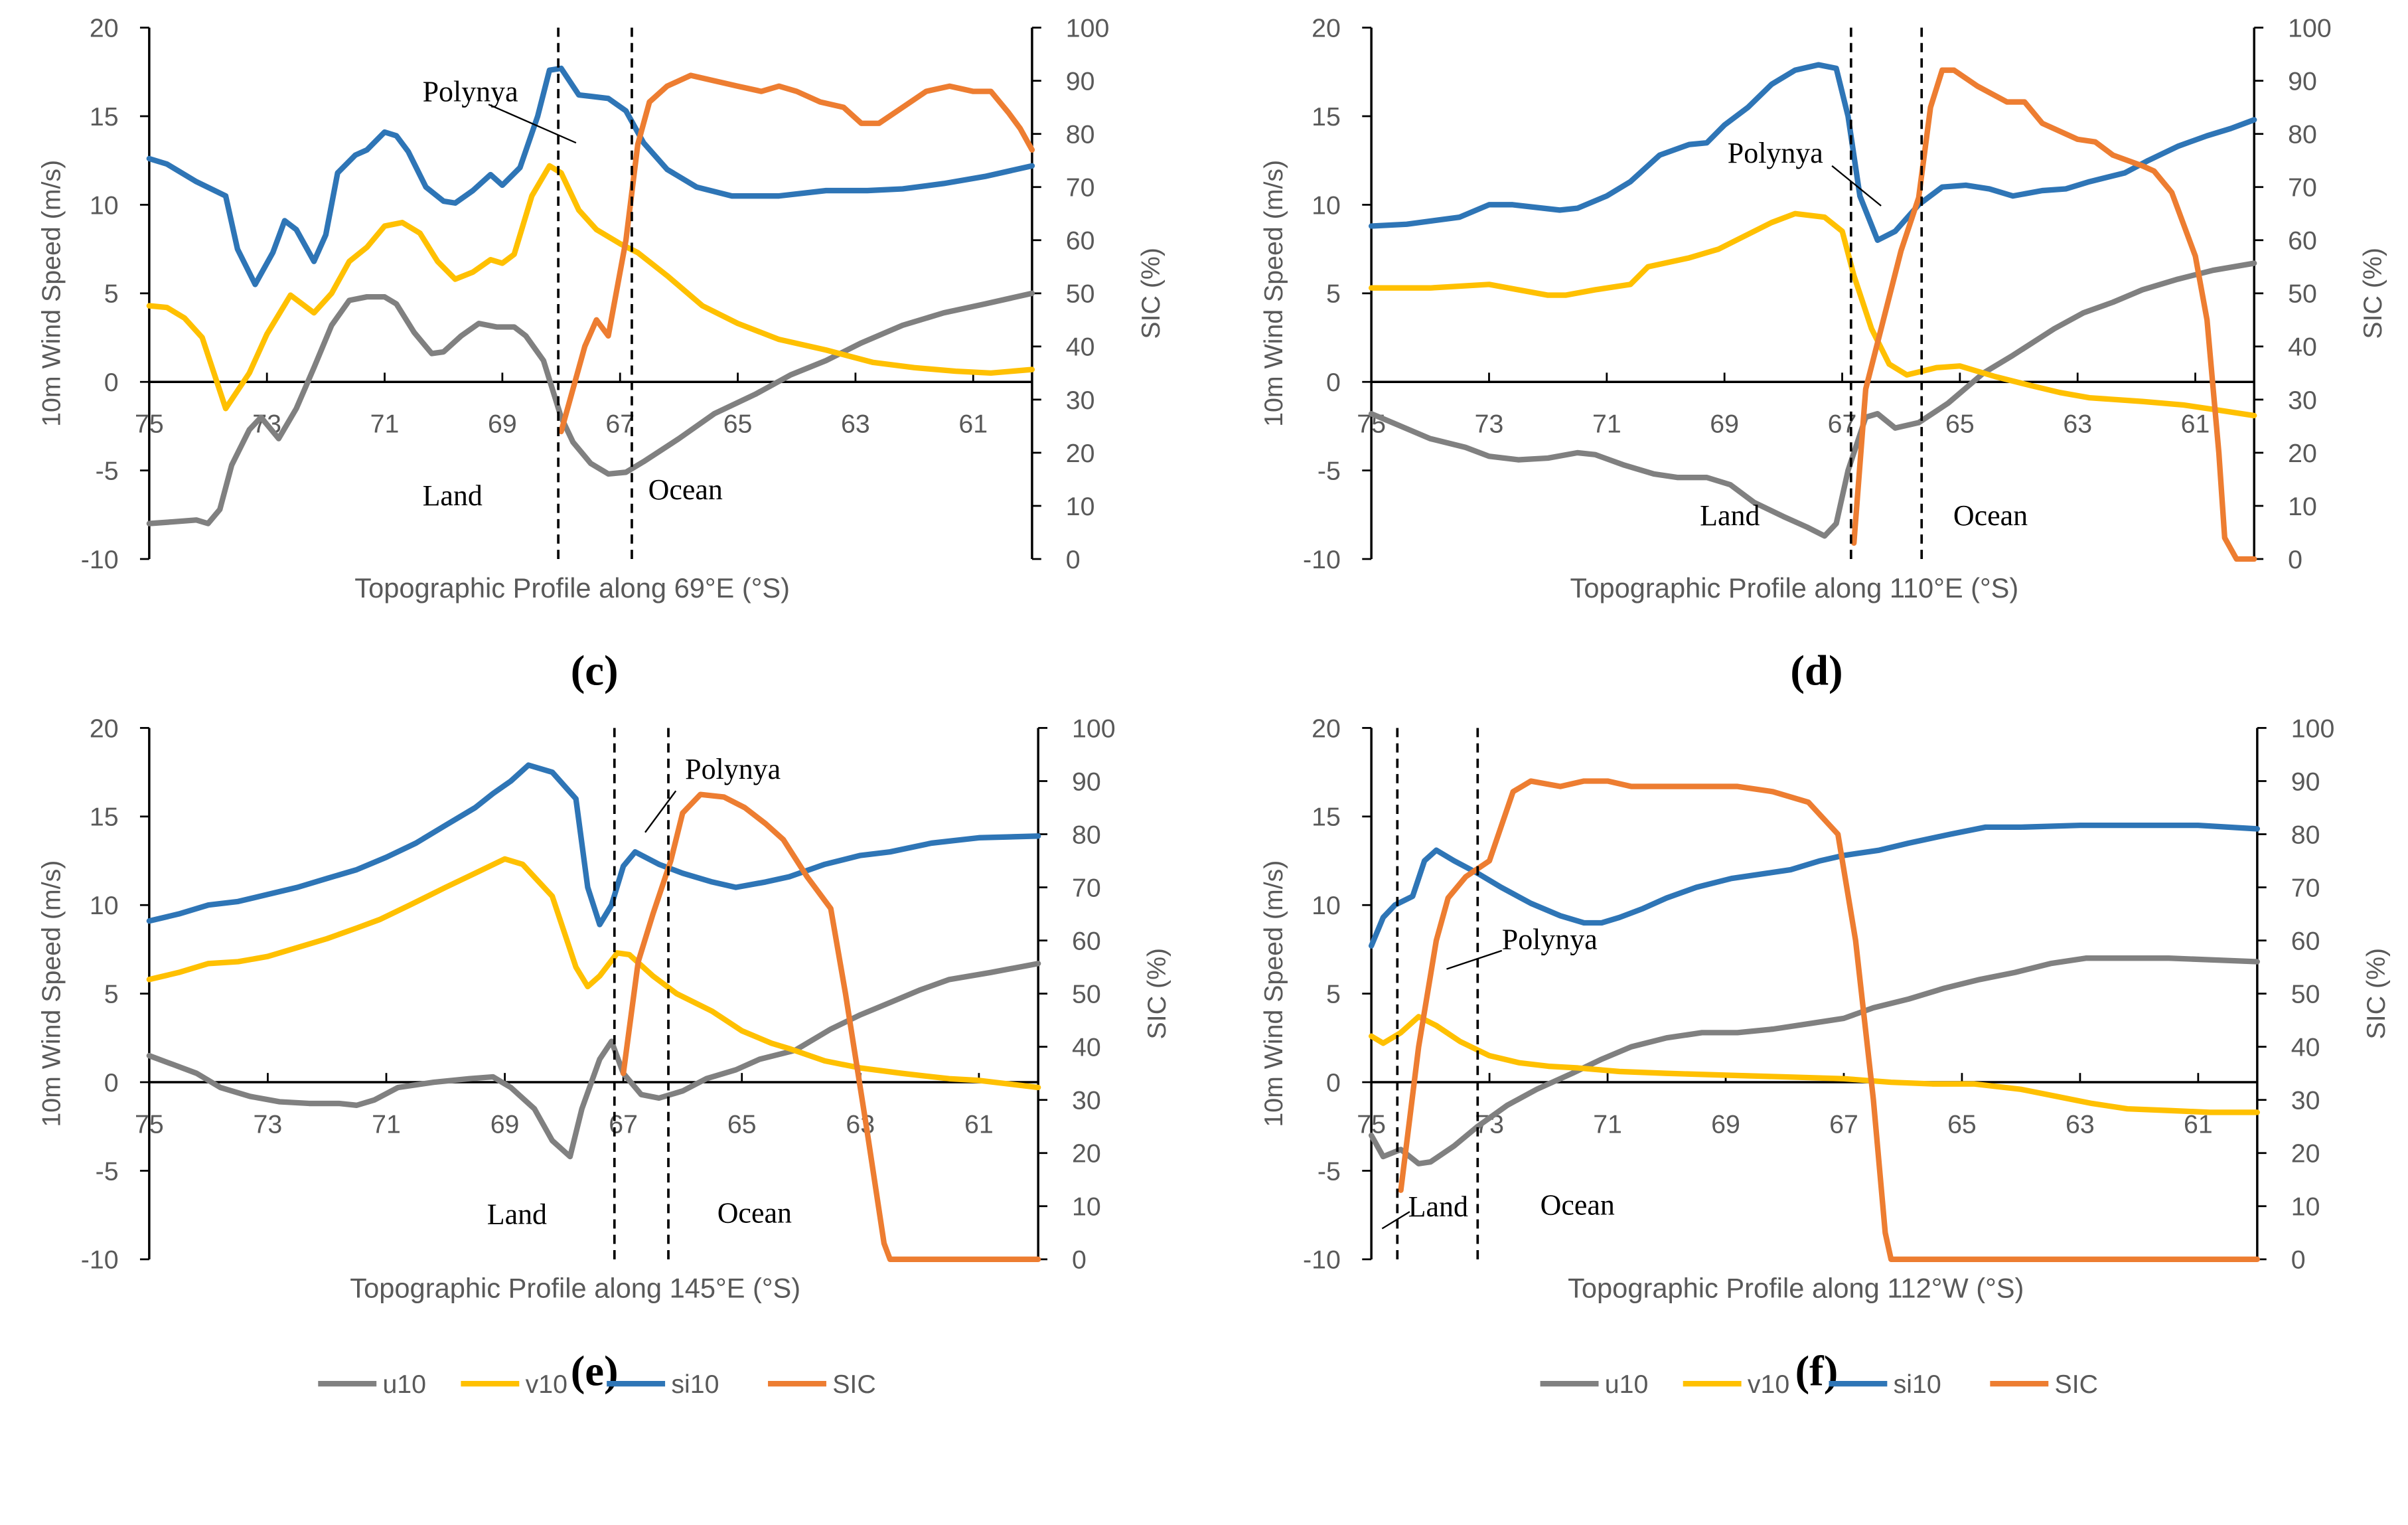  What do you see at coordinates (1817, 1371) in the screenshot?
I see `panel-label: (f)` at bounding box center [1817, 1371].